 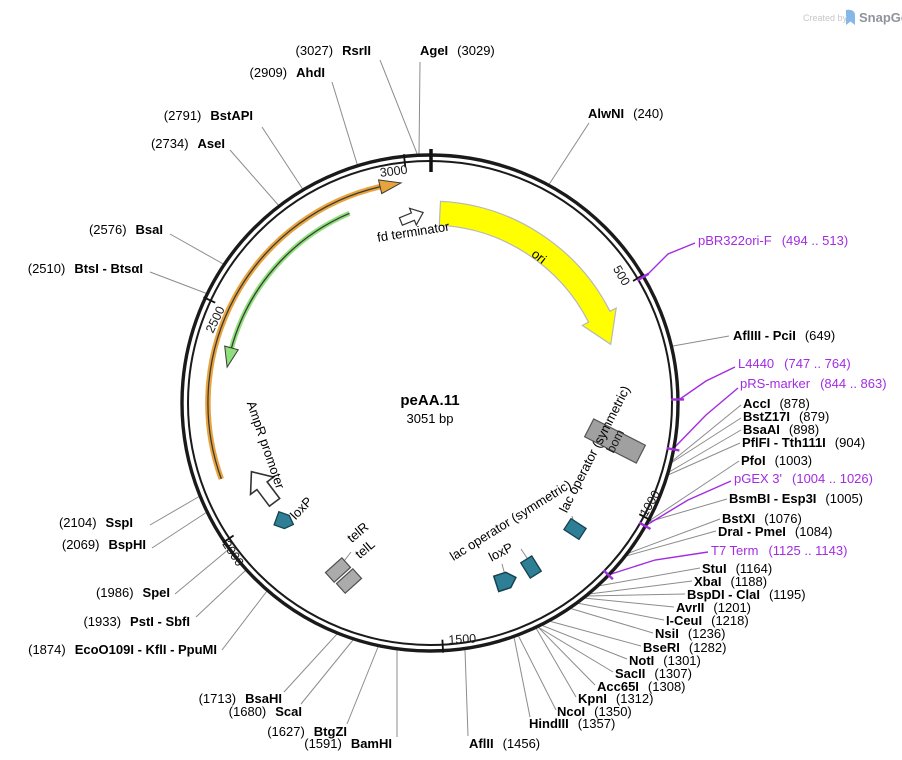 What do you see at coordinates (781, 429) in the screenshot?
I see `enzyme-label-bsaai: BsaAI (898)` at bounding box center [781, 429].